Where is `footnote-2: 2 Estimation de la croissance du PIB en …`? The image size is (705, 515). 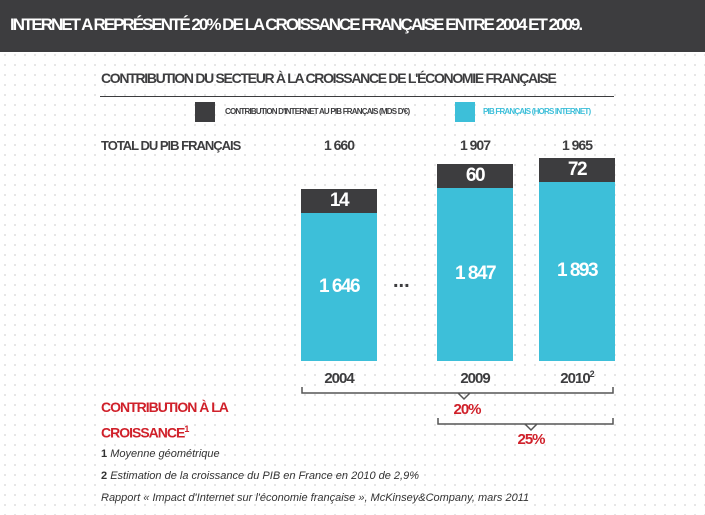 footnote-2: 2 Estimation de la croissance du PIB en … is located at coordinates (260, 476).